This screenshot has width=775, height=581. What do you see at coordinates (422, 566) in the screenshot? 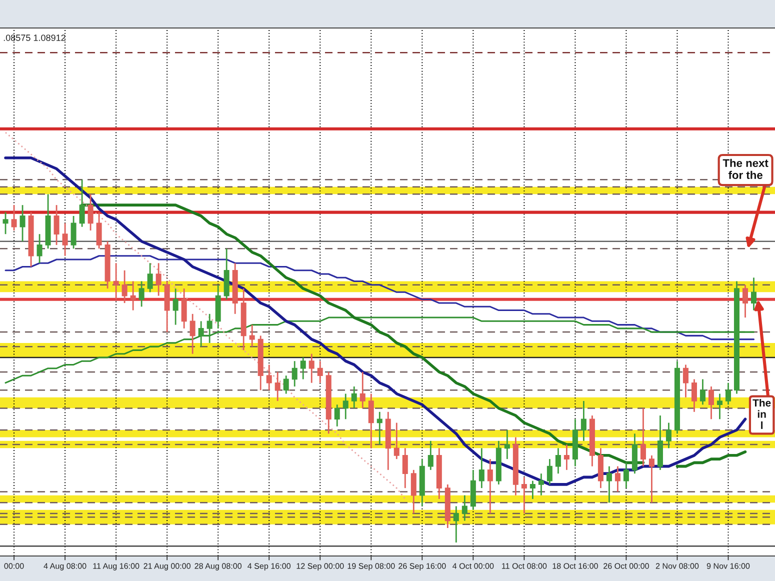
I see `x-tick-label: 26 Sep 16:00` at bounding box center [422, 566].